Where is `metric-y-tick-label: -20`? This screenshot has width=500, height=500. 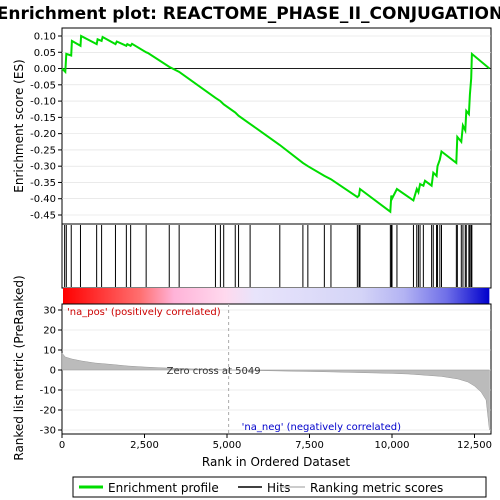
metric-y-tick-label: -20 is located at coordinates (48, 411).